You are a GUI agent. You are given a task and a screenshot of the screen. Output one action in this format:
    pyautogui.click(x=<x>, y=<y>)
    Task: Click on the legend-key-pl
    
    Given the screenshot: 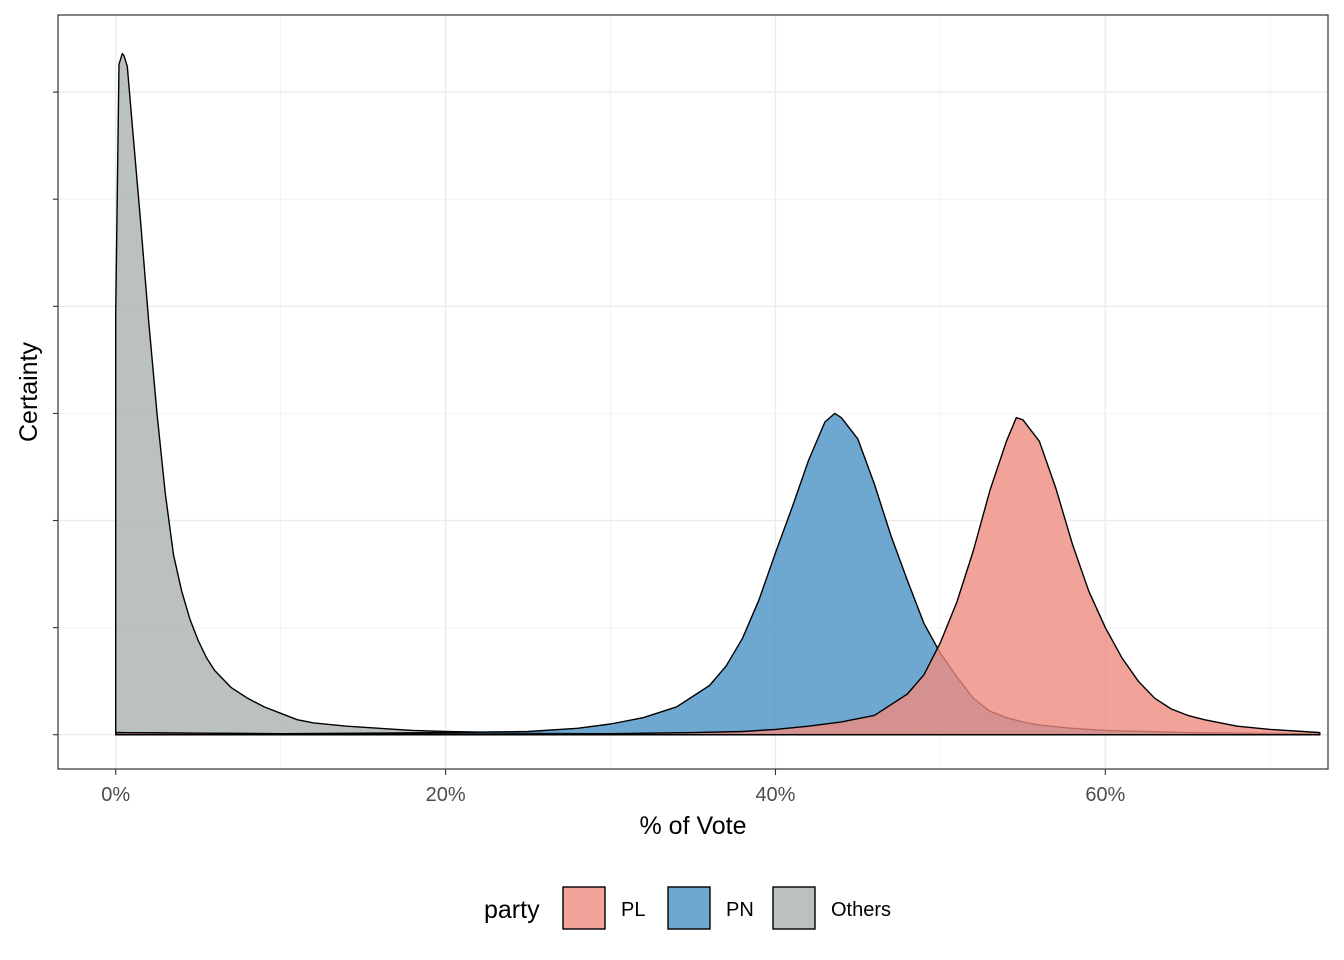 What is the action you would take?
    pyautogui.click(x=584, y=908)
    